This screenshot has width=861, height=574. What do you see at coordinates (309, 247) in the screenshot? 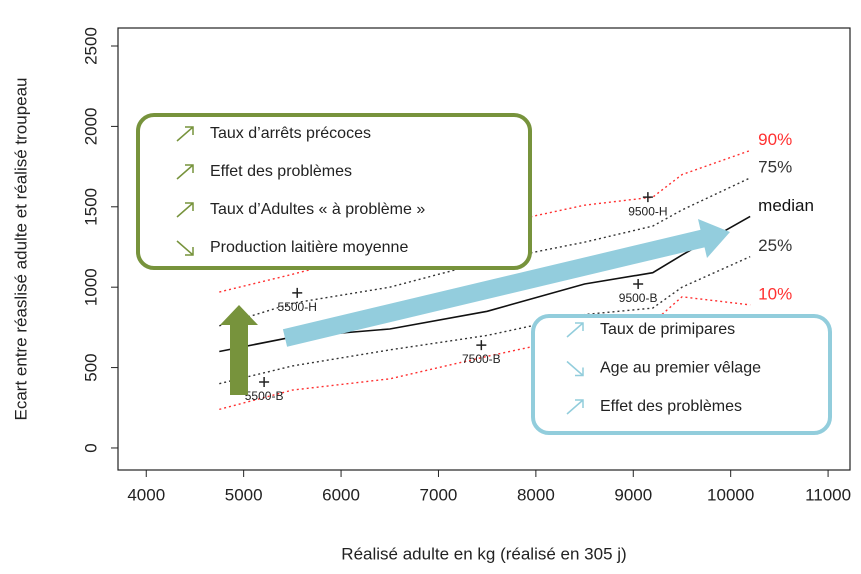
I see `annotation-item: Production laitière moyenne` at bounding box center [309, 247].